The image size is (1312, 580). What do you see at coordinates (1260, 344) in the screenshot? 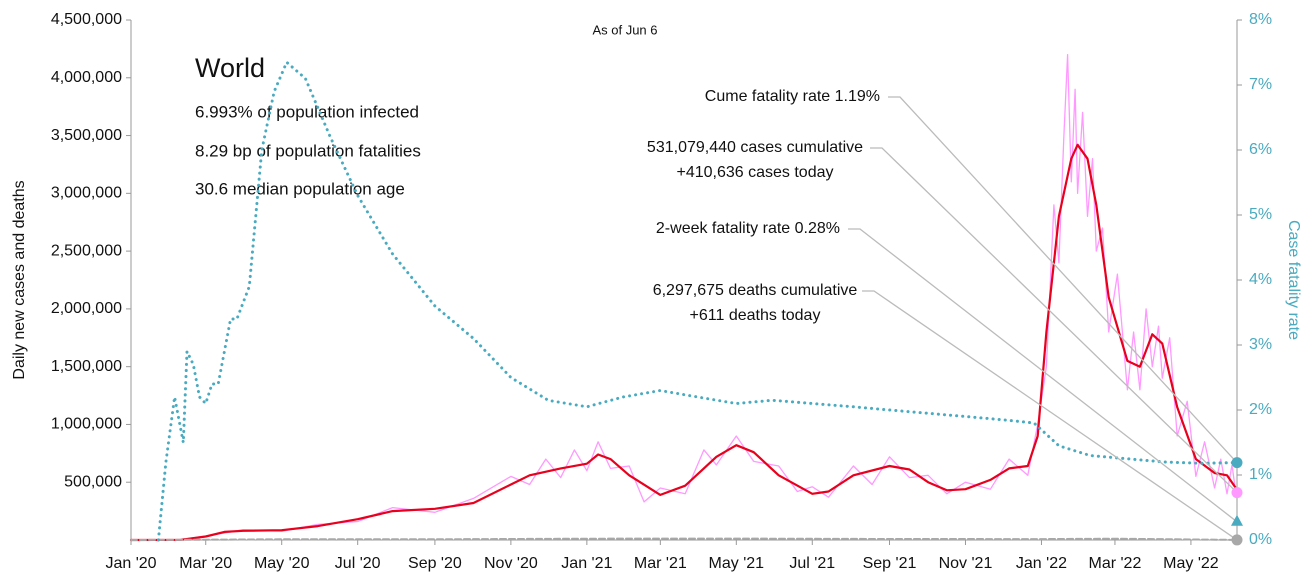
I see `y2-tick-label: 3%` at bounding box center [1260, 344].